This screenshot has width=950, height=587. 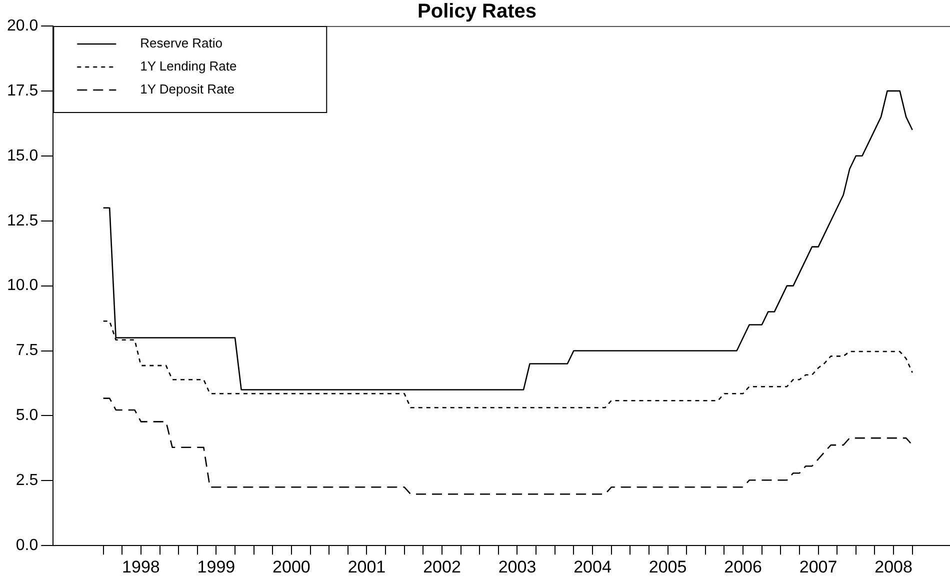 What do you see at coordinates (27, 351) in the screenshot?
I see `y-tick-label: 7.5` at bounding box center [27, 351].